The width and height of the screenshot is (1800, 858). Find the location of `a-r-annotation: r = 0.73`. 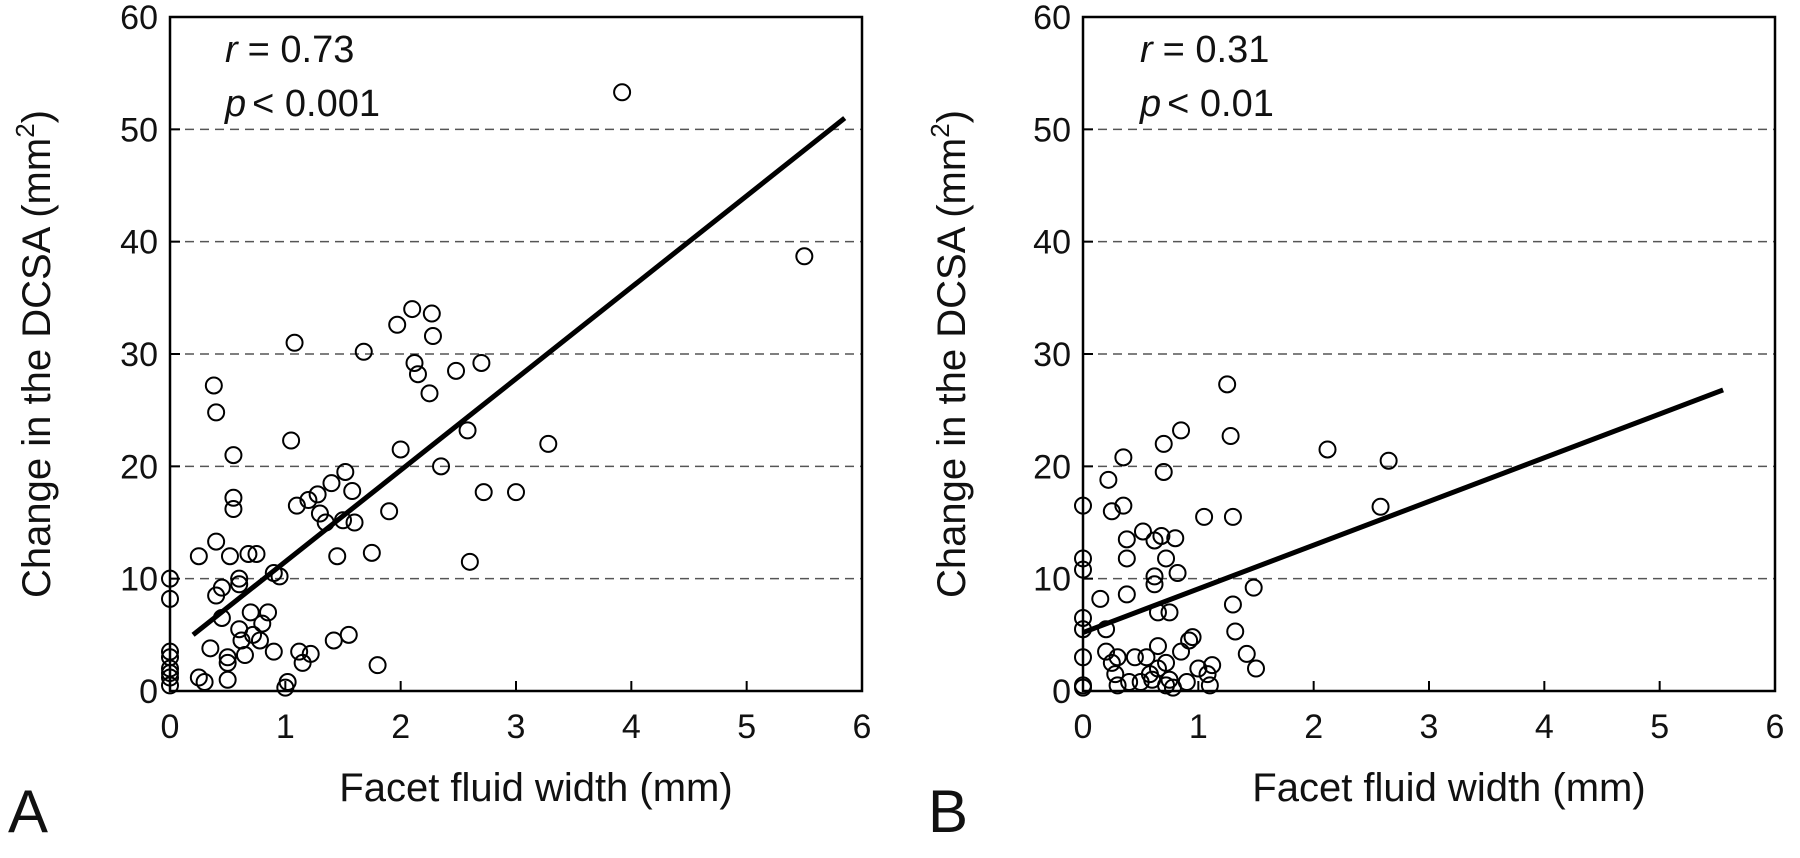

a-r-annotation: r = 0.73 is located at coordinates (289, 50).